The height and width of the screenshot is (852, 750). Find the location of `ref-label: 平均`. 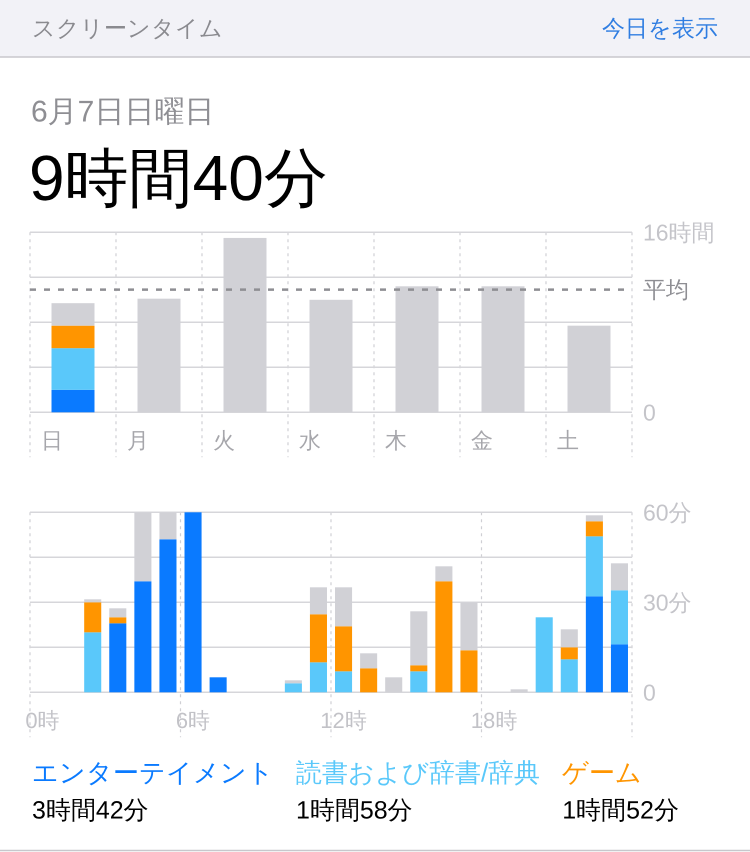

ref-label: 平均 is located at coordinates (666, 289).